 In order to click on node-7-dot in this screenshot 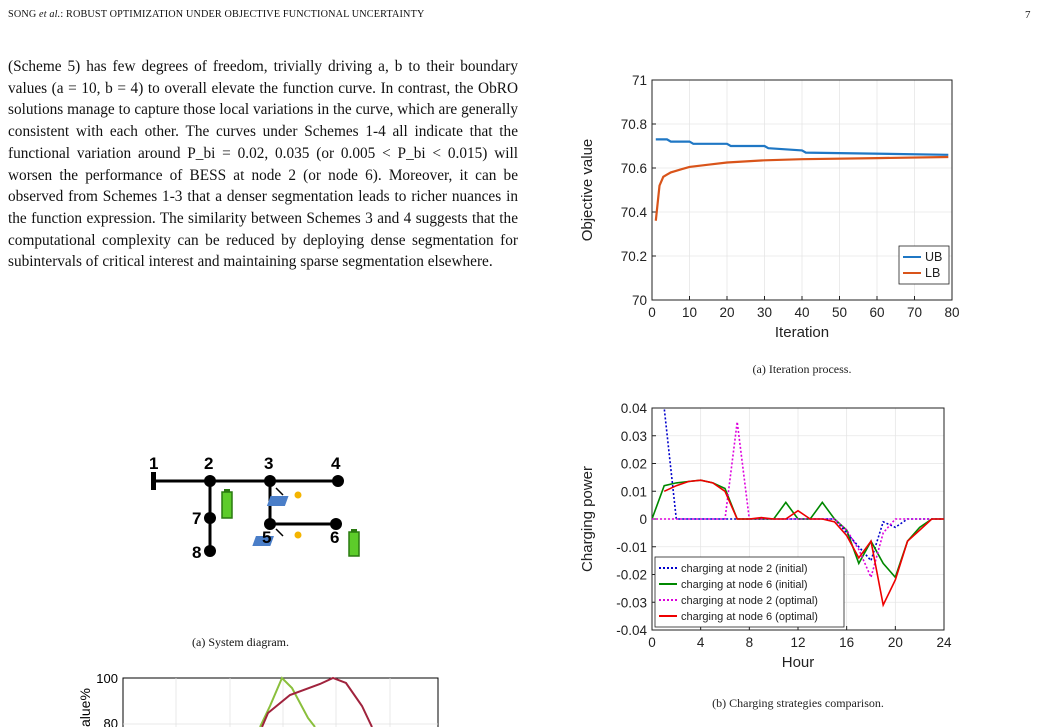, I will do `click(210, 518)`.